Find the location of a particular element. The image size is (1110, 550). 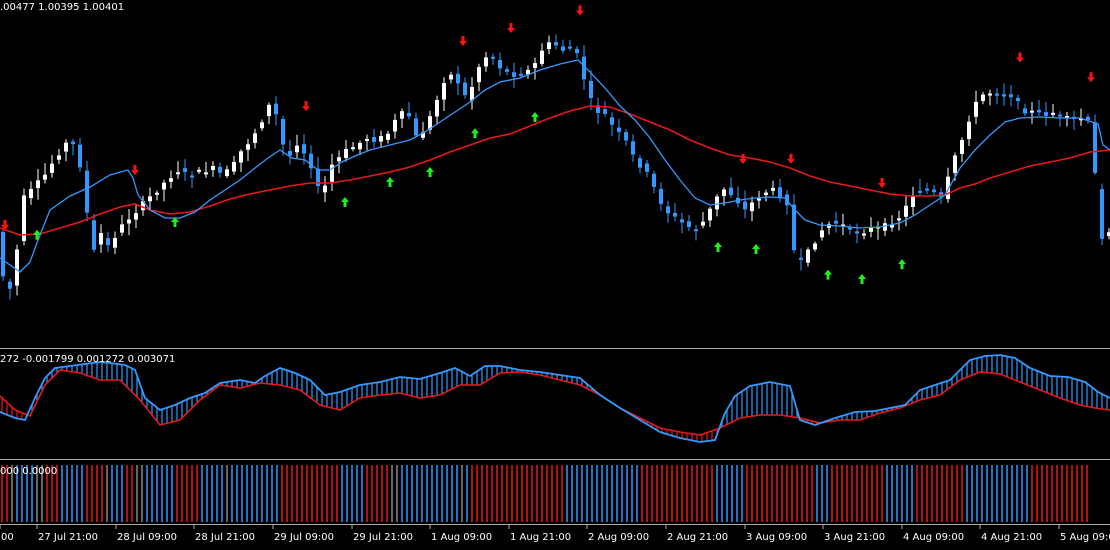

time-axis-label: 28 Jul 09:00 is located at coordinates (147, 537).